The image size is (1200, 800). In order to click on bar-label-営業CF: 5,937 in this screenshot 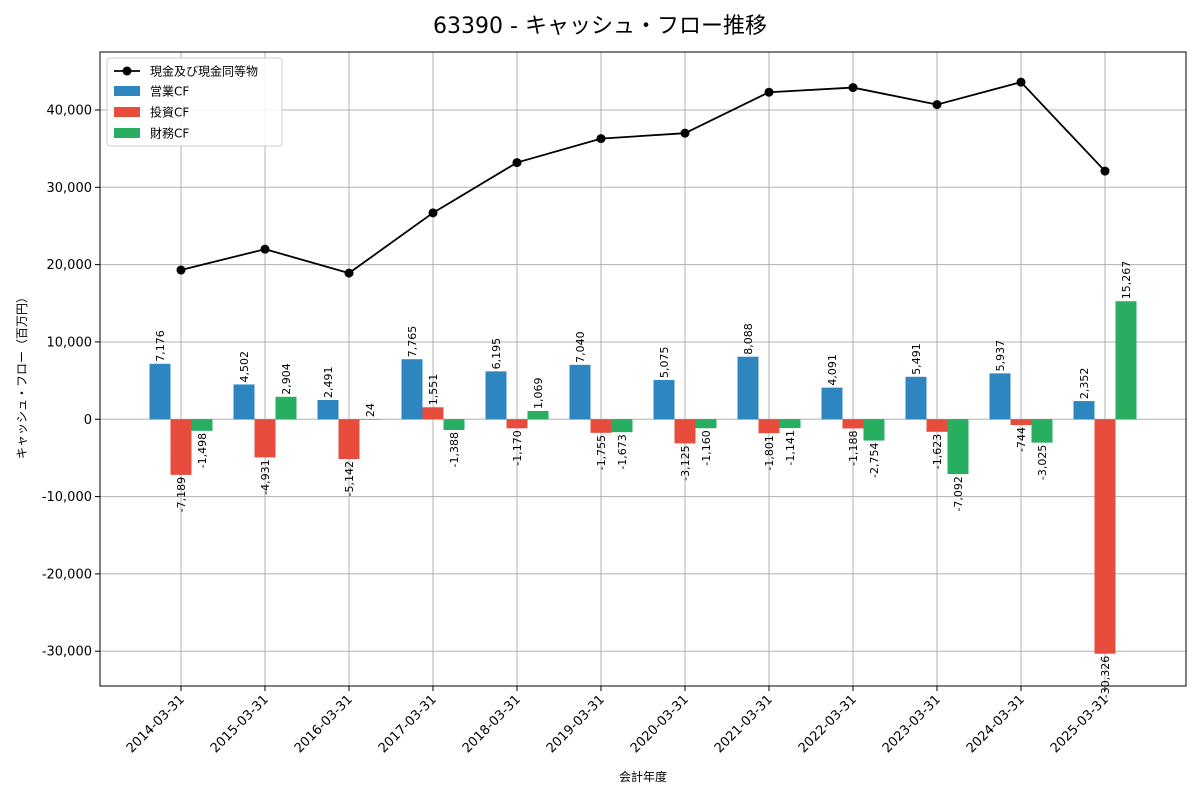, I will do `click(1000, 356)`.